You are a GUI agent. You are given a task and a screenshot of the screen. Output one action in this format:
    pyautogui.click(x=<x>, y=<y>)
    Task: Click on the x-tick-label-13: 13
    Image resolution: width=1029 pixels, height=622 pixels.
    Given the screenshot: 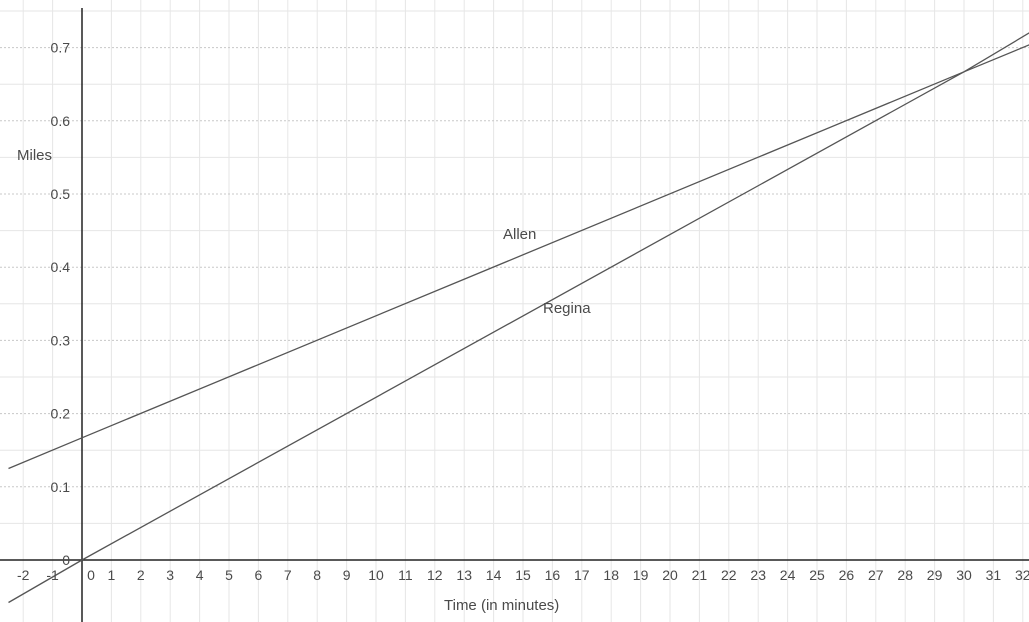 What is the action you would take?
    pyautogui.click(x=464, y=575)
    